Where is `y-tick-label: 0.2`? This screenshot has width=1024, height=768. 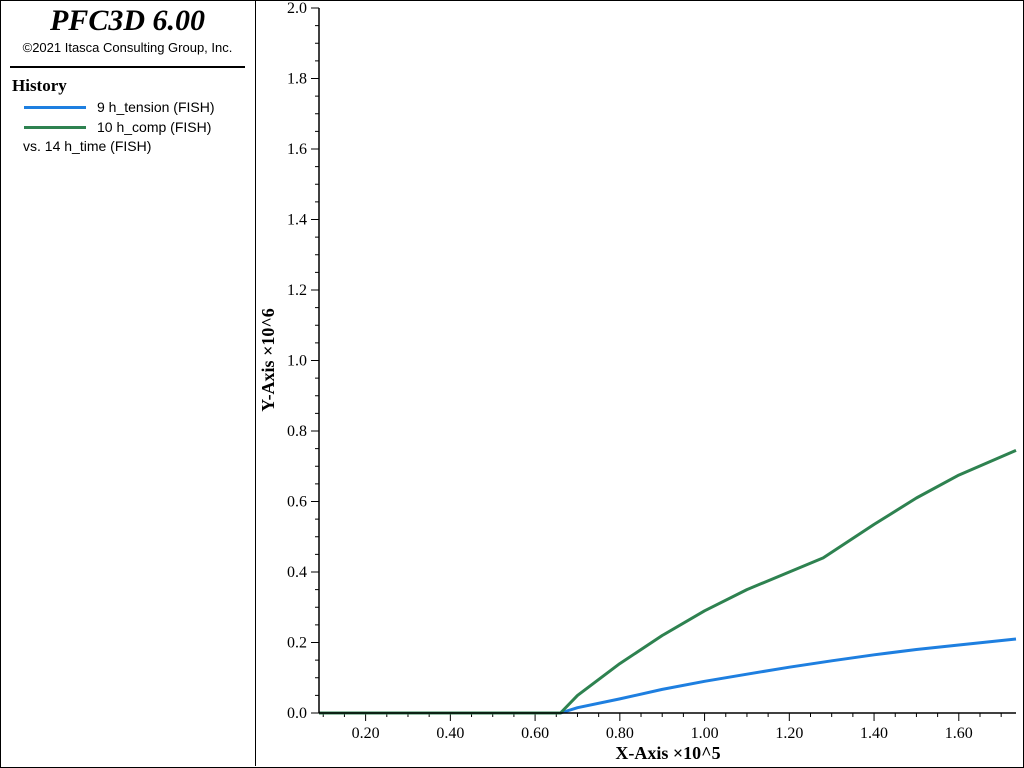
y-tick-label: 0.2 is located at coordinates (297, 643).